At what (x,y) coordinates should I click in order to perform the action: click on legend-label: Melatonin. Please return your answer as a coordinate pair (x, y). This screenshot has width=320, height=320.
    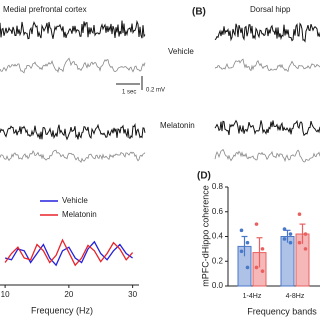
    Looking at the image, I should click on (79, 214).